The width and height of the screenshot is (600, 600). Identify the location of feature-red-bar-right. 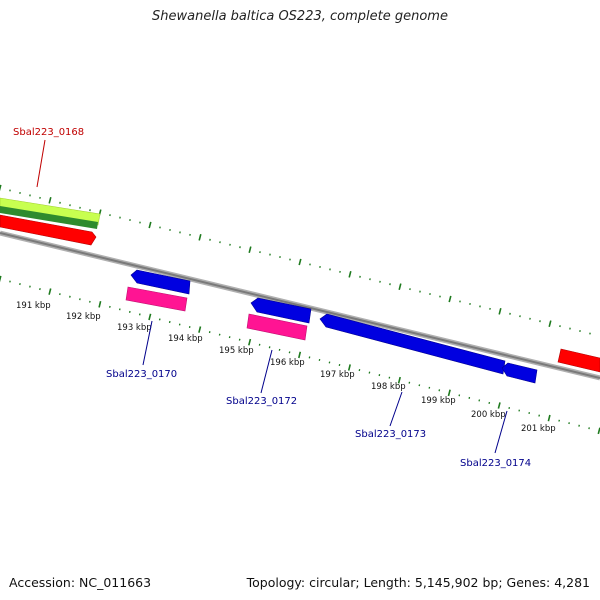
(578, 360).